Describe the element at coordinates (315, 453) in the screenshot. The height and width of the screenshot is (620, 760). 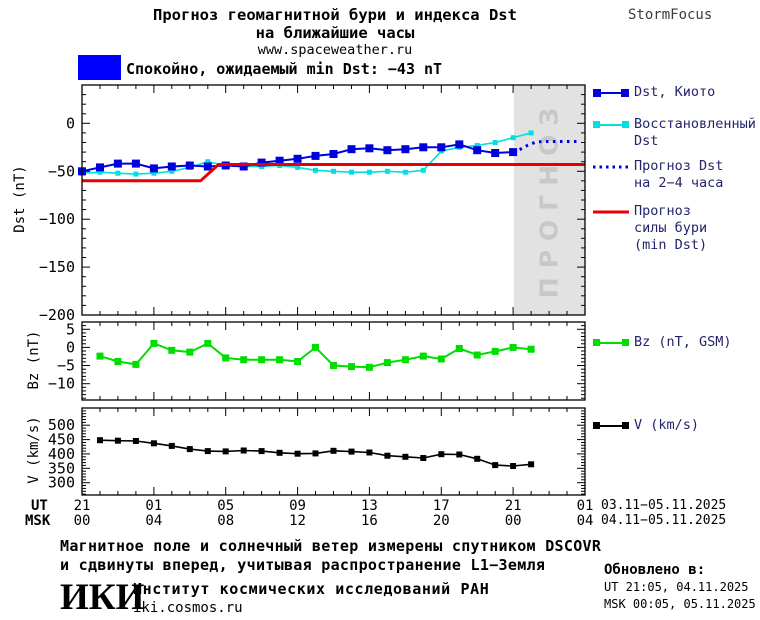
I see `series-v` at that location.